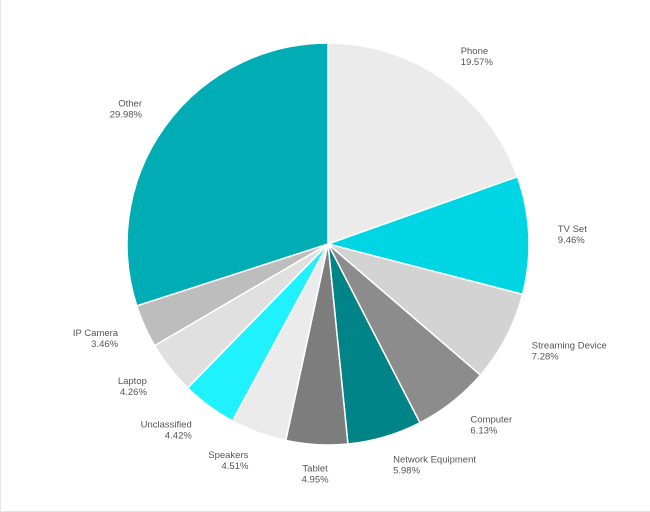  I want to click on slice-label-laptop: Laptop 4.26%, so click(133, 387).